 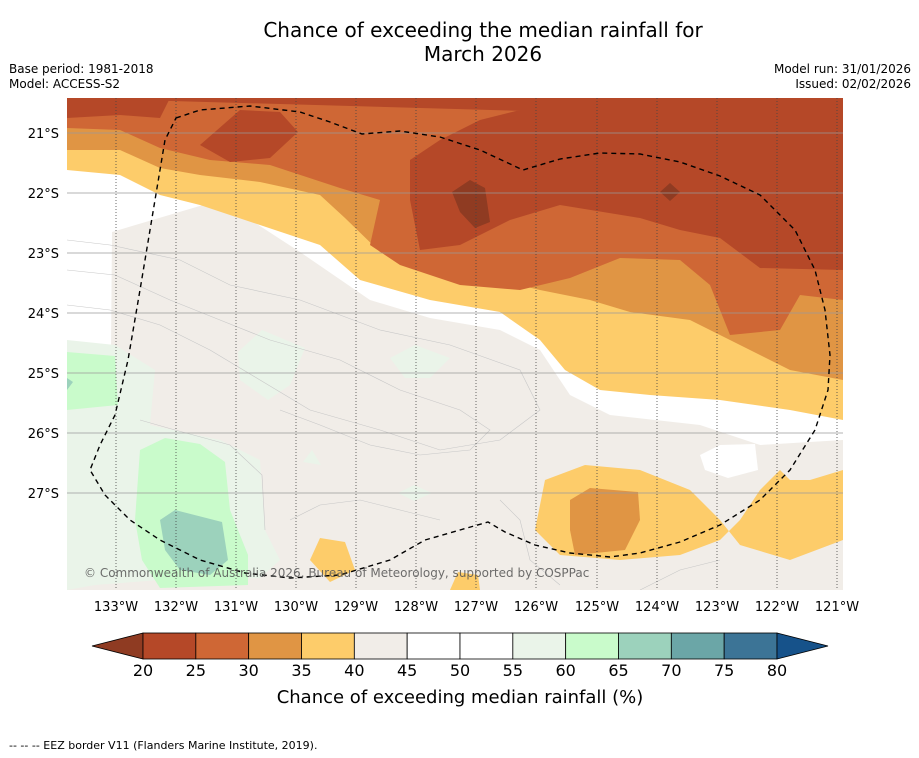 I want to click on meta-left: Base period: 1981-2018 Model: ACCESS-S2, so click(x=81, y=77).